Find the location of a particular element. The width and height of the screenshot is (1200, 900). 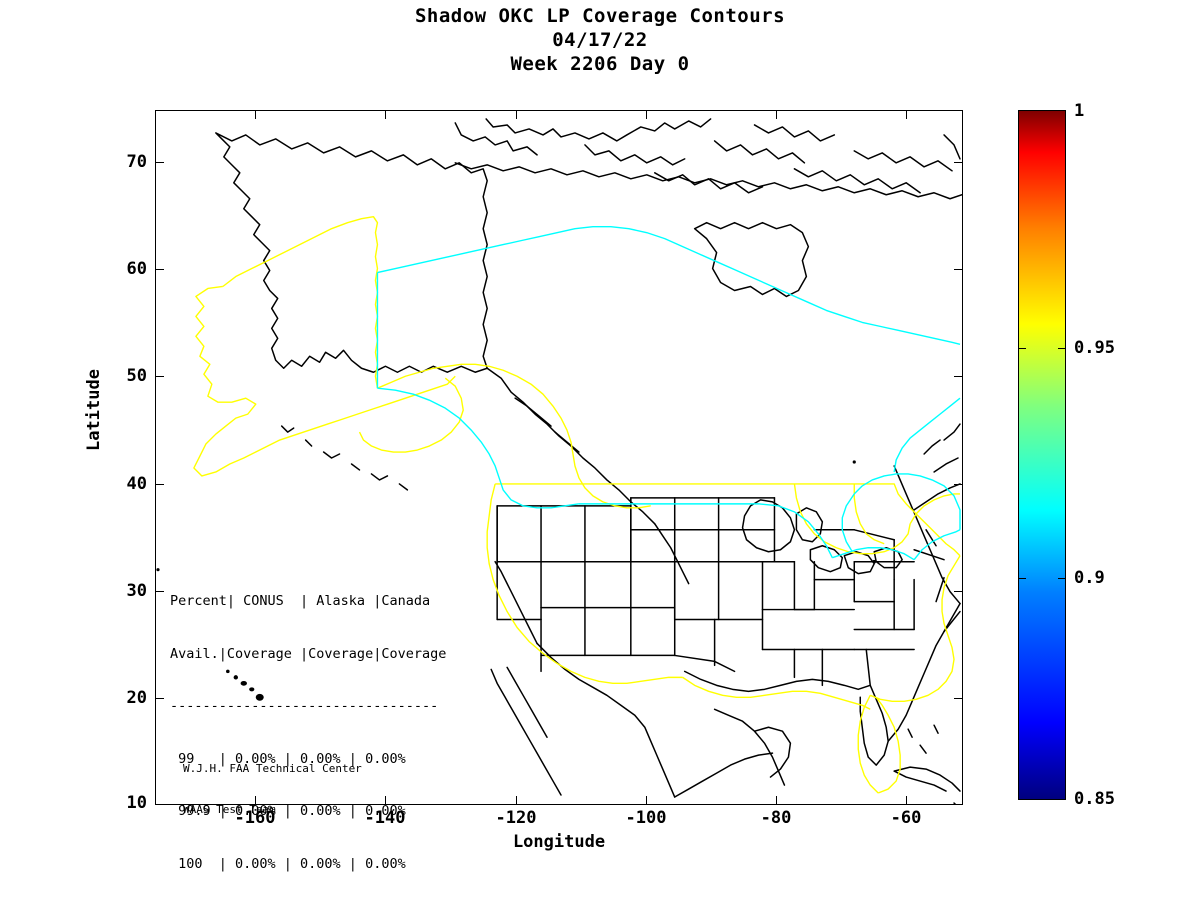

x-tick-top-m80 is located at coordinates (776, 114).